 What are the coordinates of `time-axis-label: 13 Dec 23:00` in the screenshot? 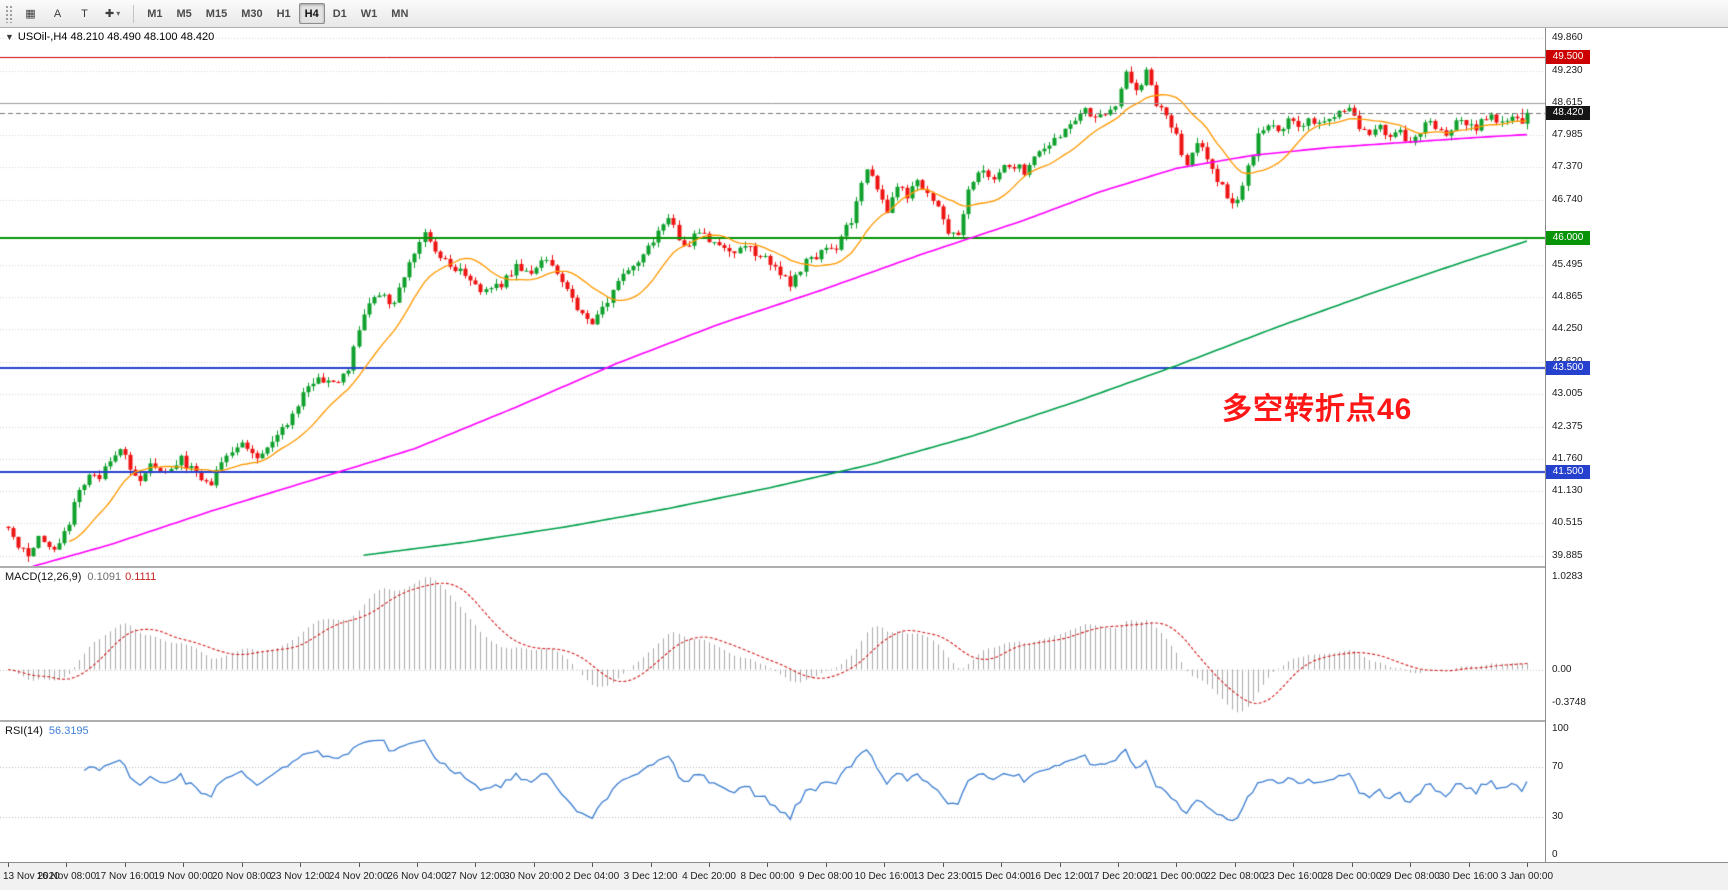 It's located at (942, 876).